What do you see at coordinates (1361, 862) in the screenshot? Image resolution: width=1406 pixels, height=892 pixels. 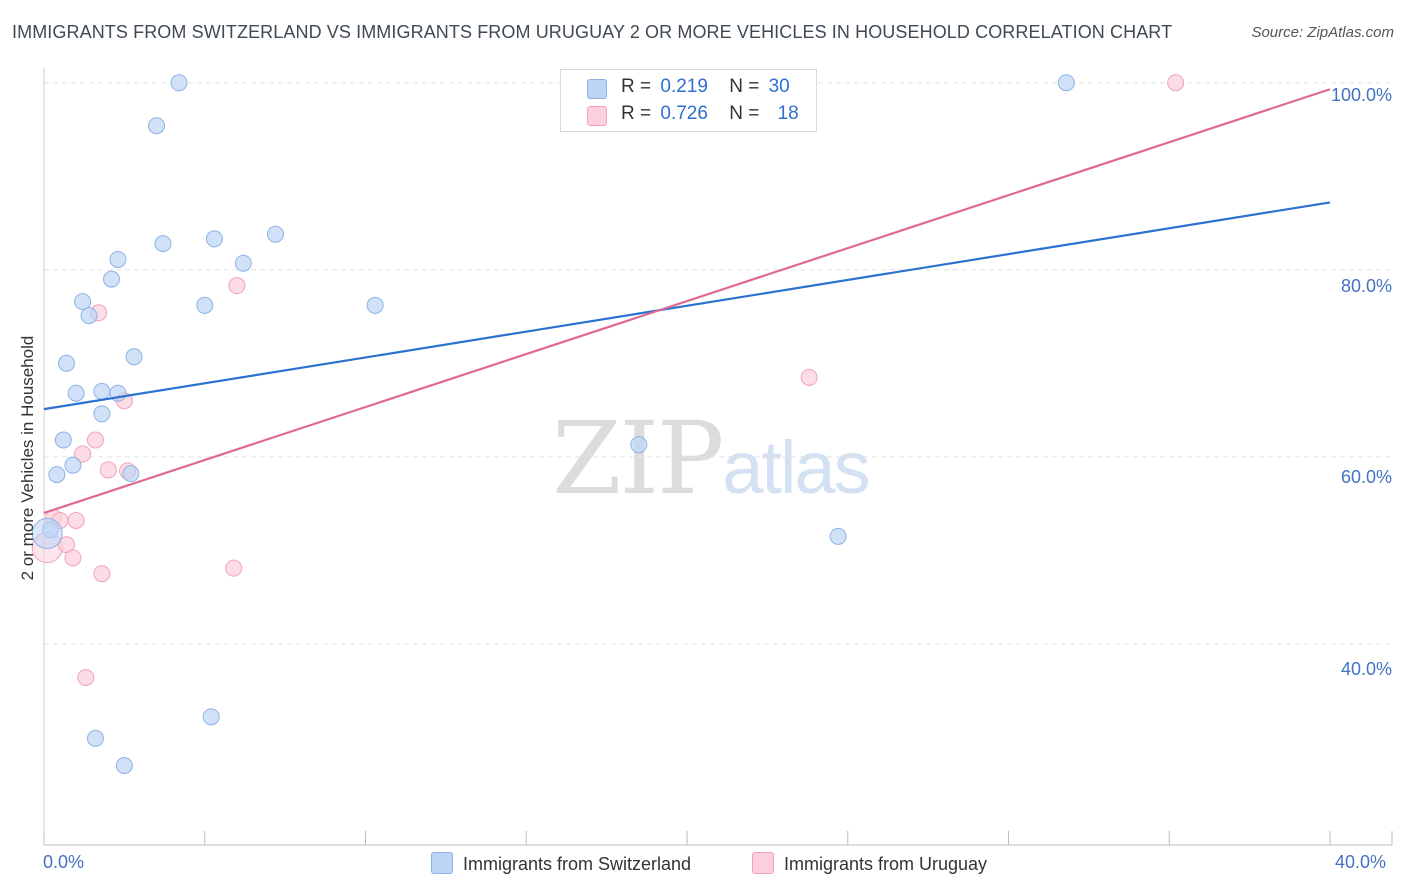 I see `x-tick-label-40: 40.0%` at bounding box center [1361, 862].